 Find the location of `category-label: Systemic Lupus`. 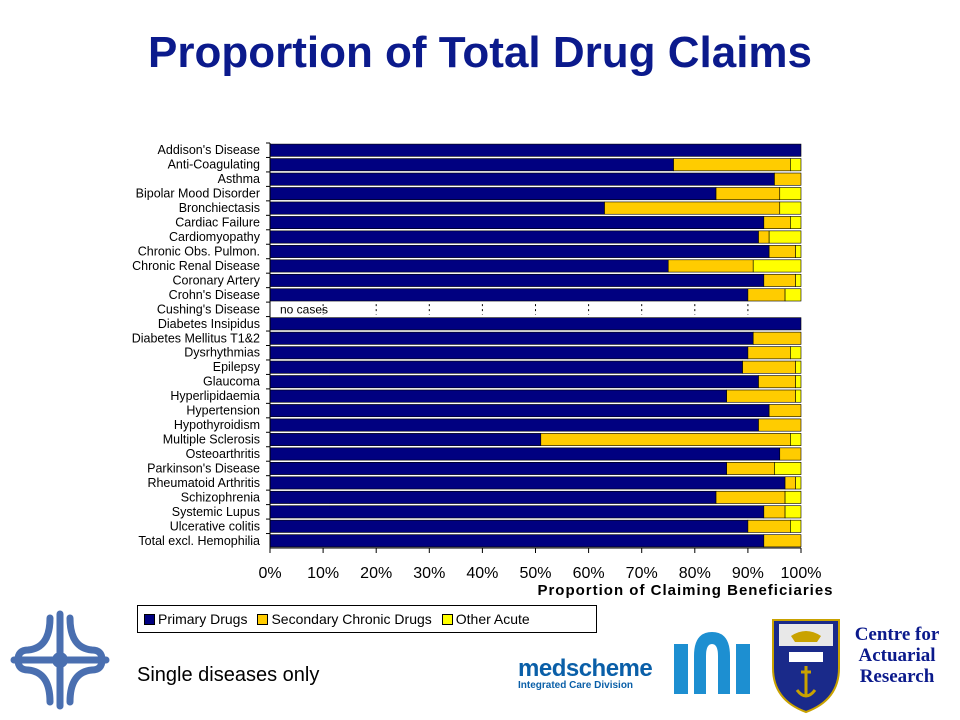

category-label: Systemic Lupus is located at coordinates (216, 512).